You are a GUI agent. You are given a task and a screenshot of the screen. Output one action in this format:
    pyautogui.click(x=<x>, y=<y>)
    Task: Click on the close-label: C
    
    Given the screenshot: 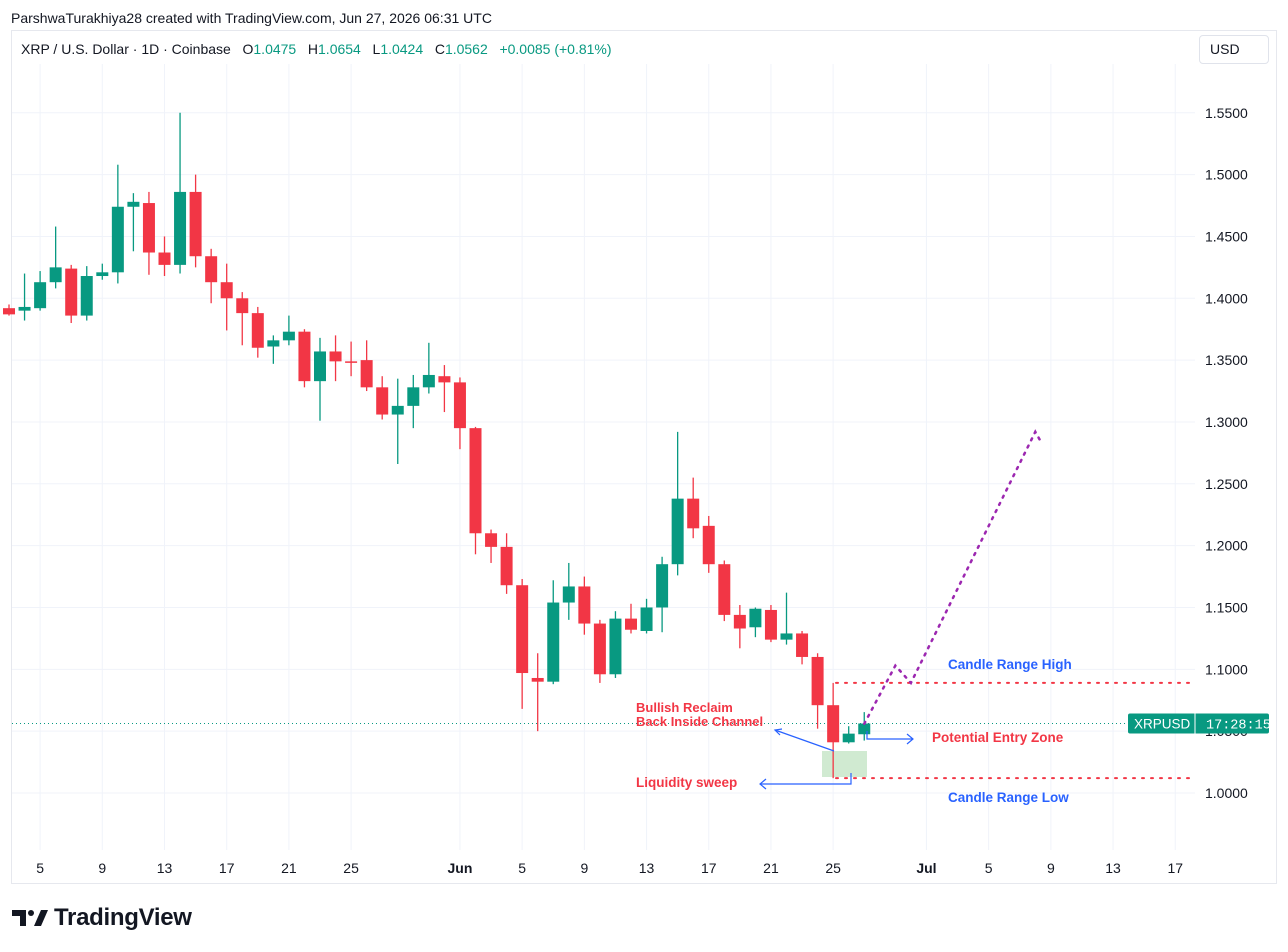 What is the action you would take?
    pyautogui.click(x=439, y=49)
    